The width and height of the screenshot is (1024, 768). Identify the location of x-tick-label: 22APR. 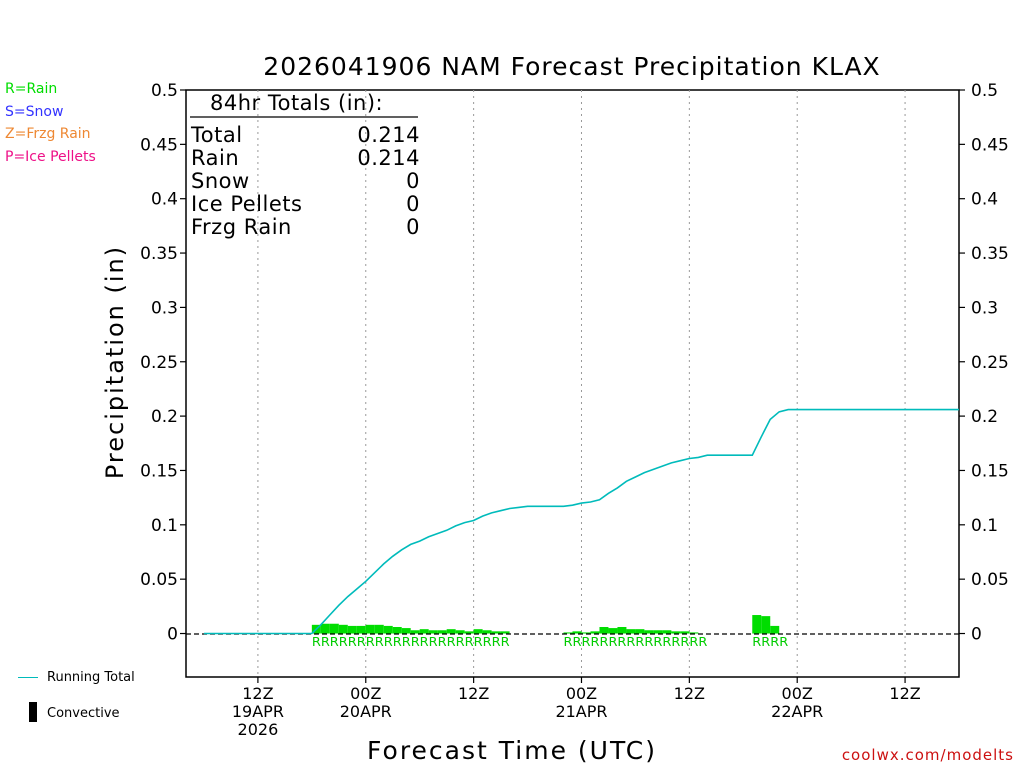
(797, 711).